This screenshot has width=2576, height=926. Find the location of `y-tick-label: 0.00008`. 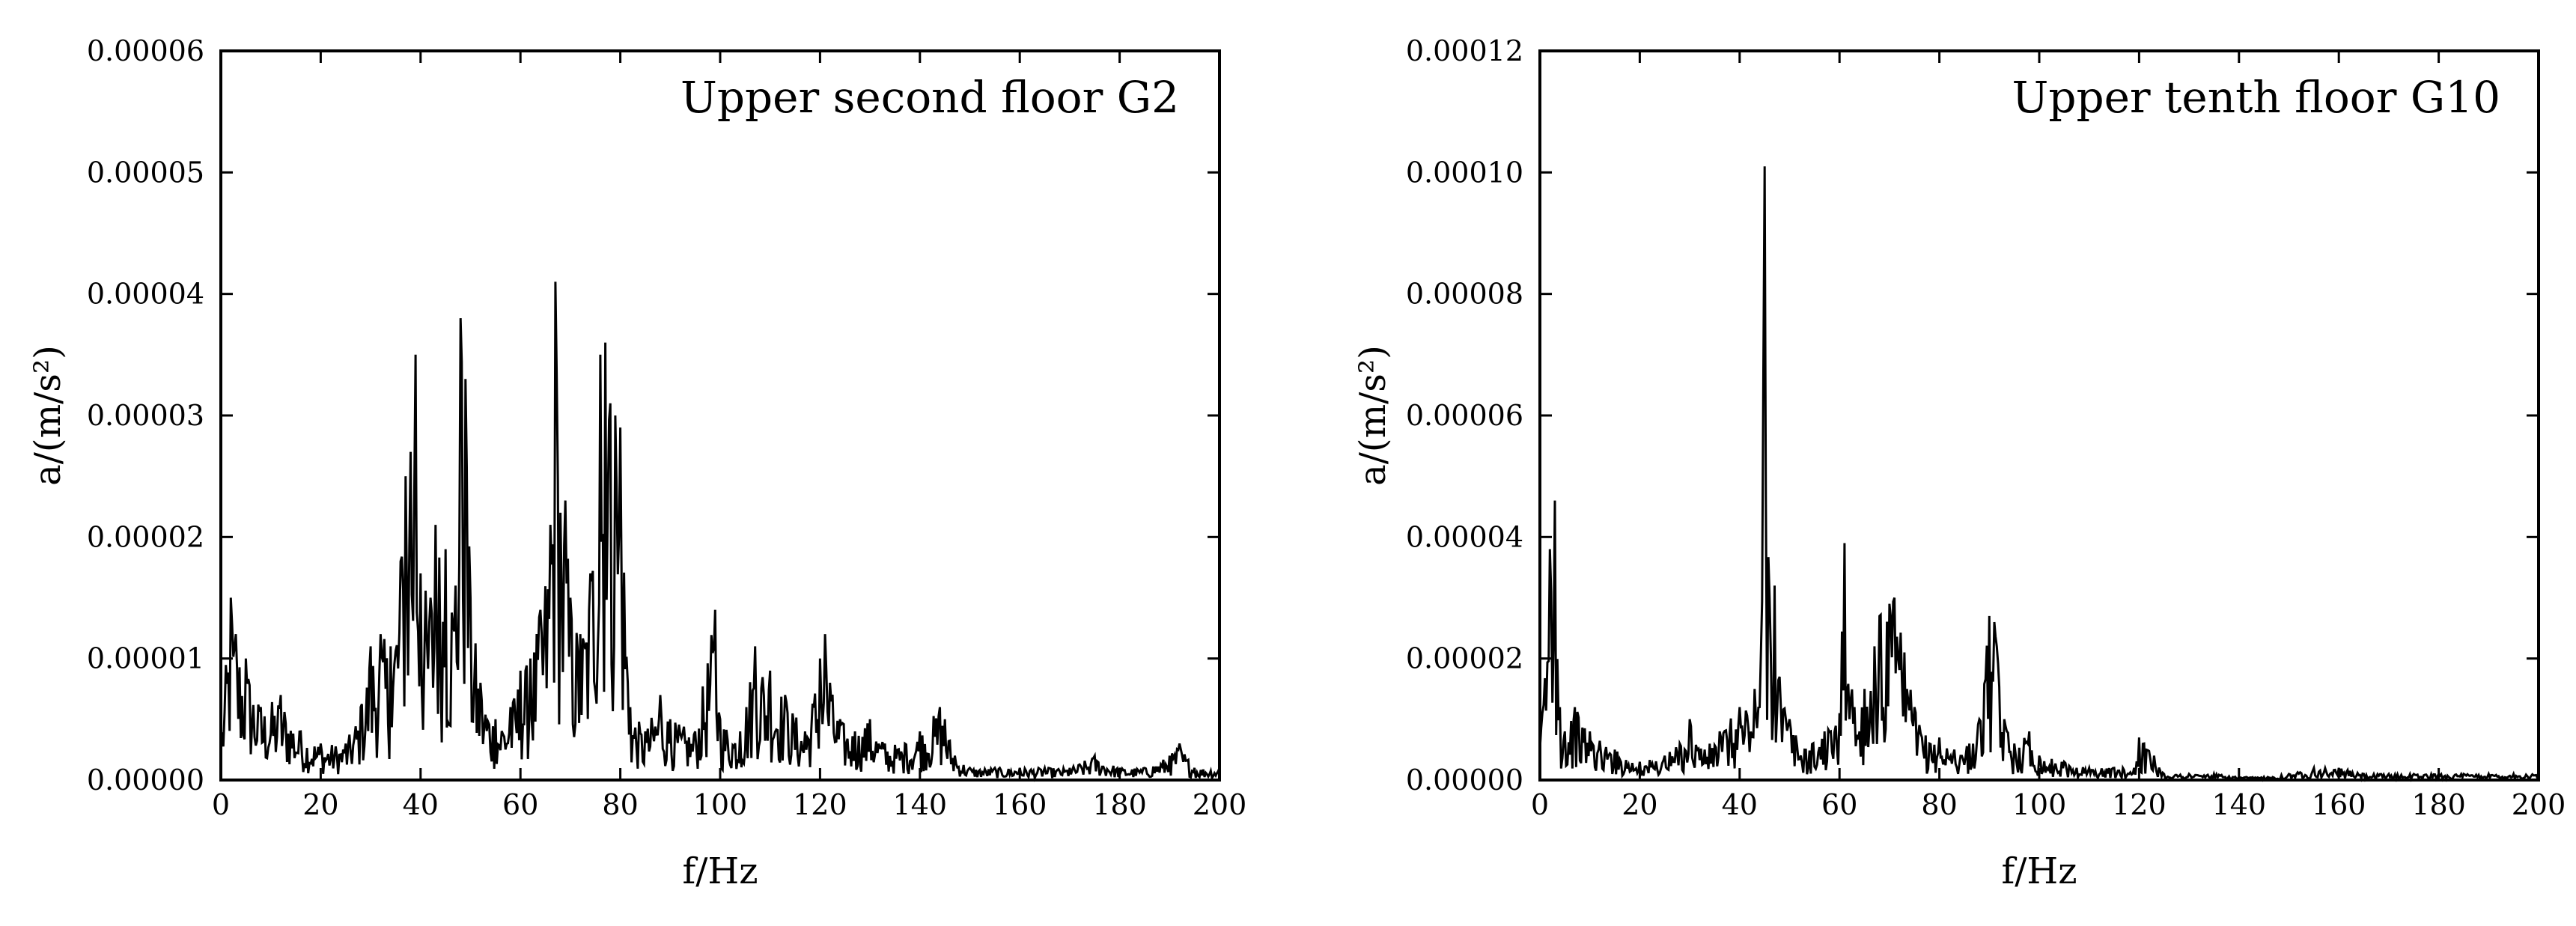

y-tick-label: 0.00008 is located at coordinates (1464, 294).